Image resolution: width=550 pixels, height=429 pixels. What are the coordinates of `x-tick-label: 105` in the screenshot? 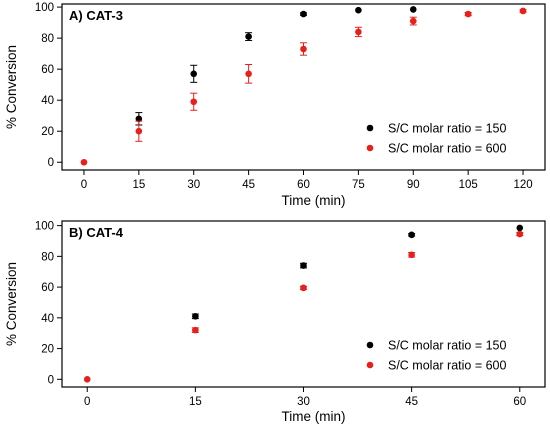 It's located at (468, 185).